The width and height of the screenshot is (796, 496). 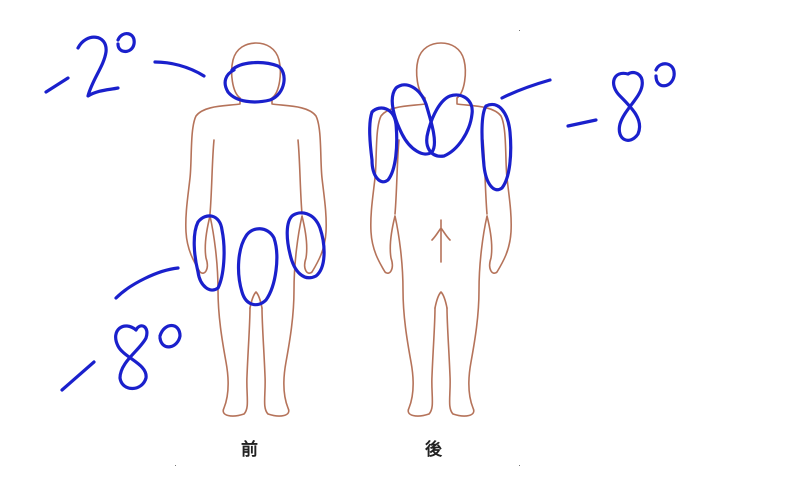 I want to click on front-legs-value-ink, so click(x=121, y=357).